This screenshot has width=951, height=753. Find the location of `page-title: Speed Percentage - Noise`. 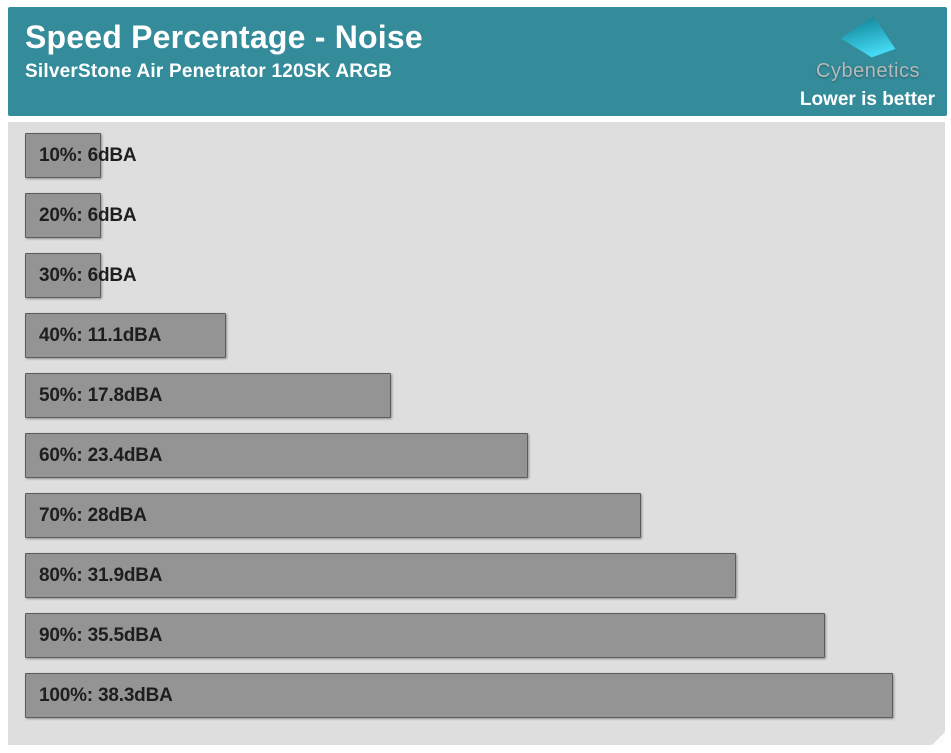

page-title: Speed Percentage - Noise is located at coordinates (224, 37).